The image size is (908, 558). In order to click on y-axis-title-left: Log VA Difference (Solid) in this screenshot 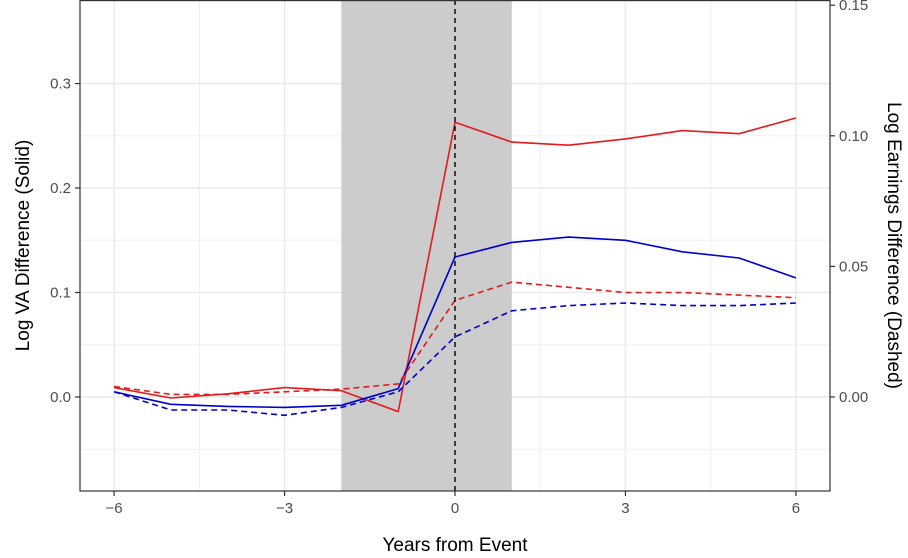, I will do `click(23, 246)`.